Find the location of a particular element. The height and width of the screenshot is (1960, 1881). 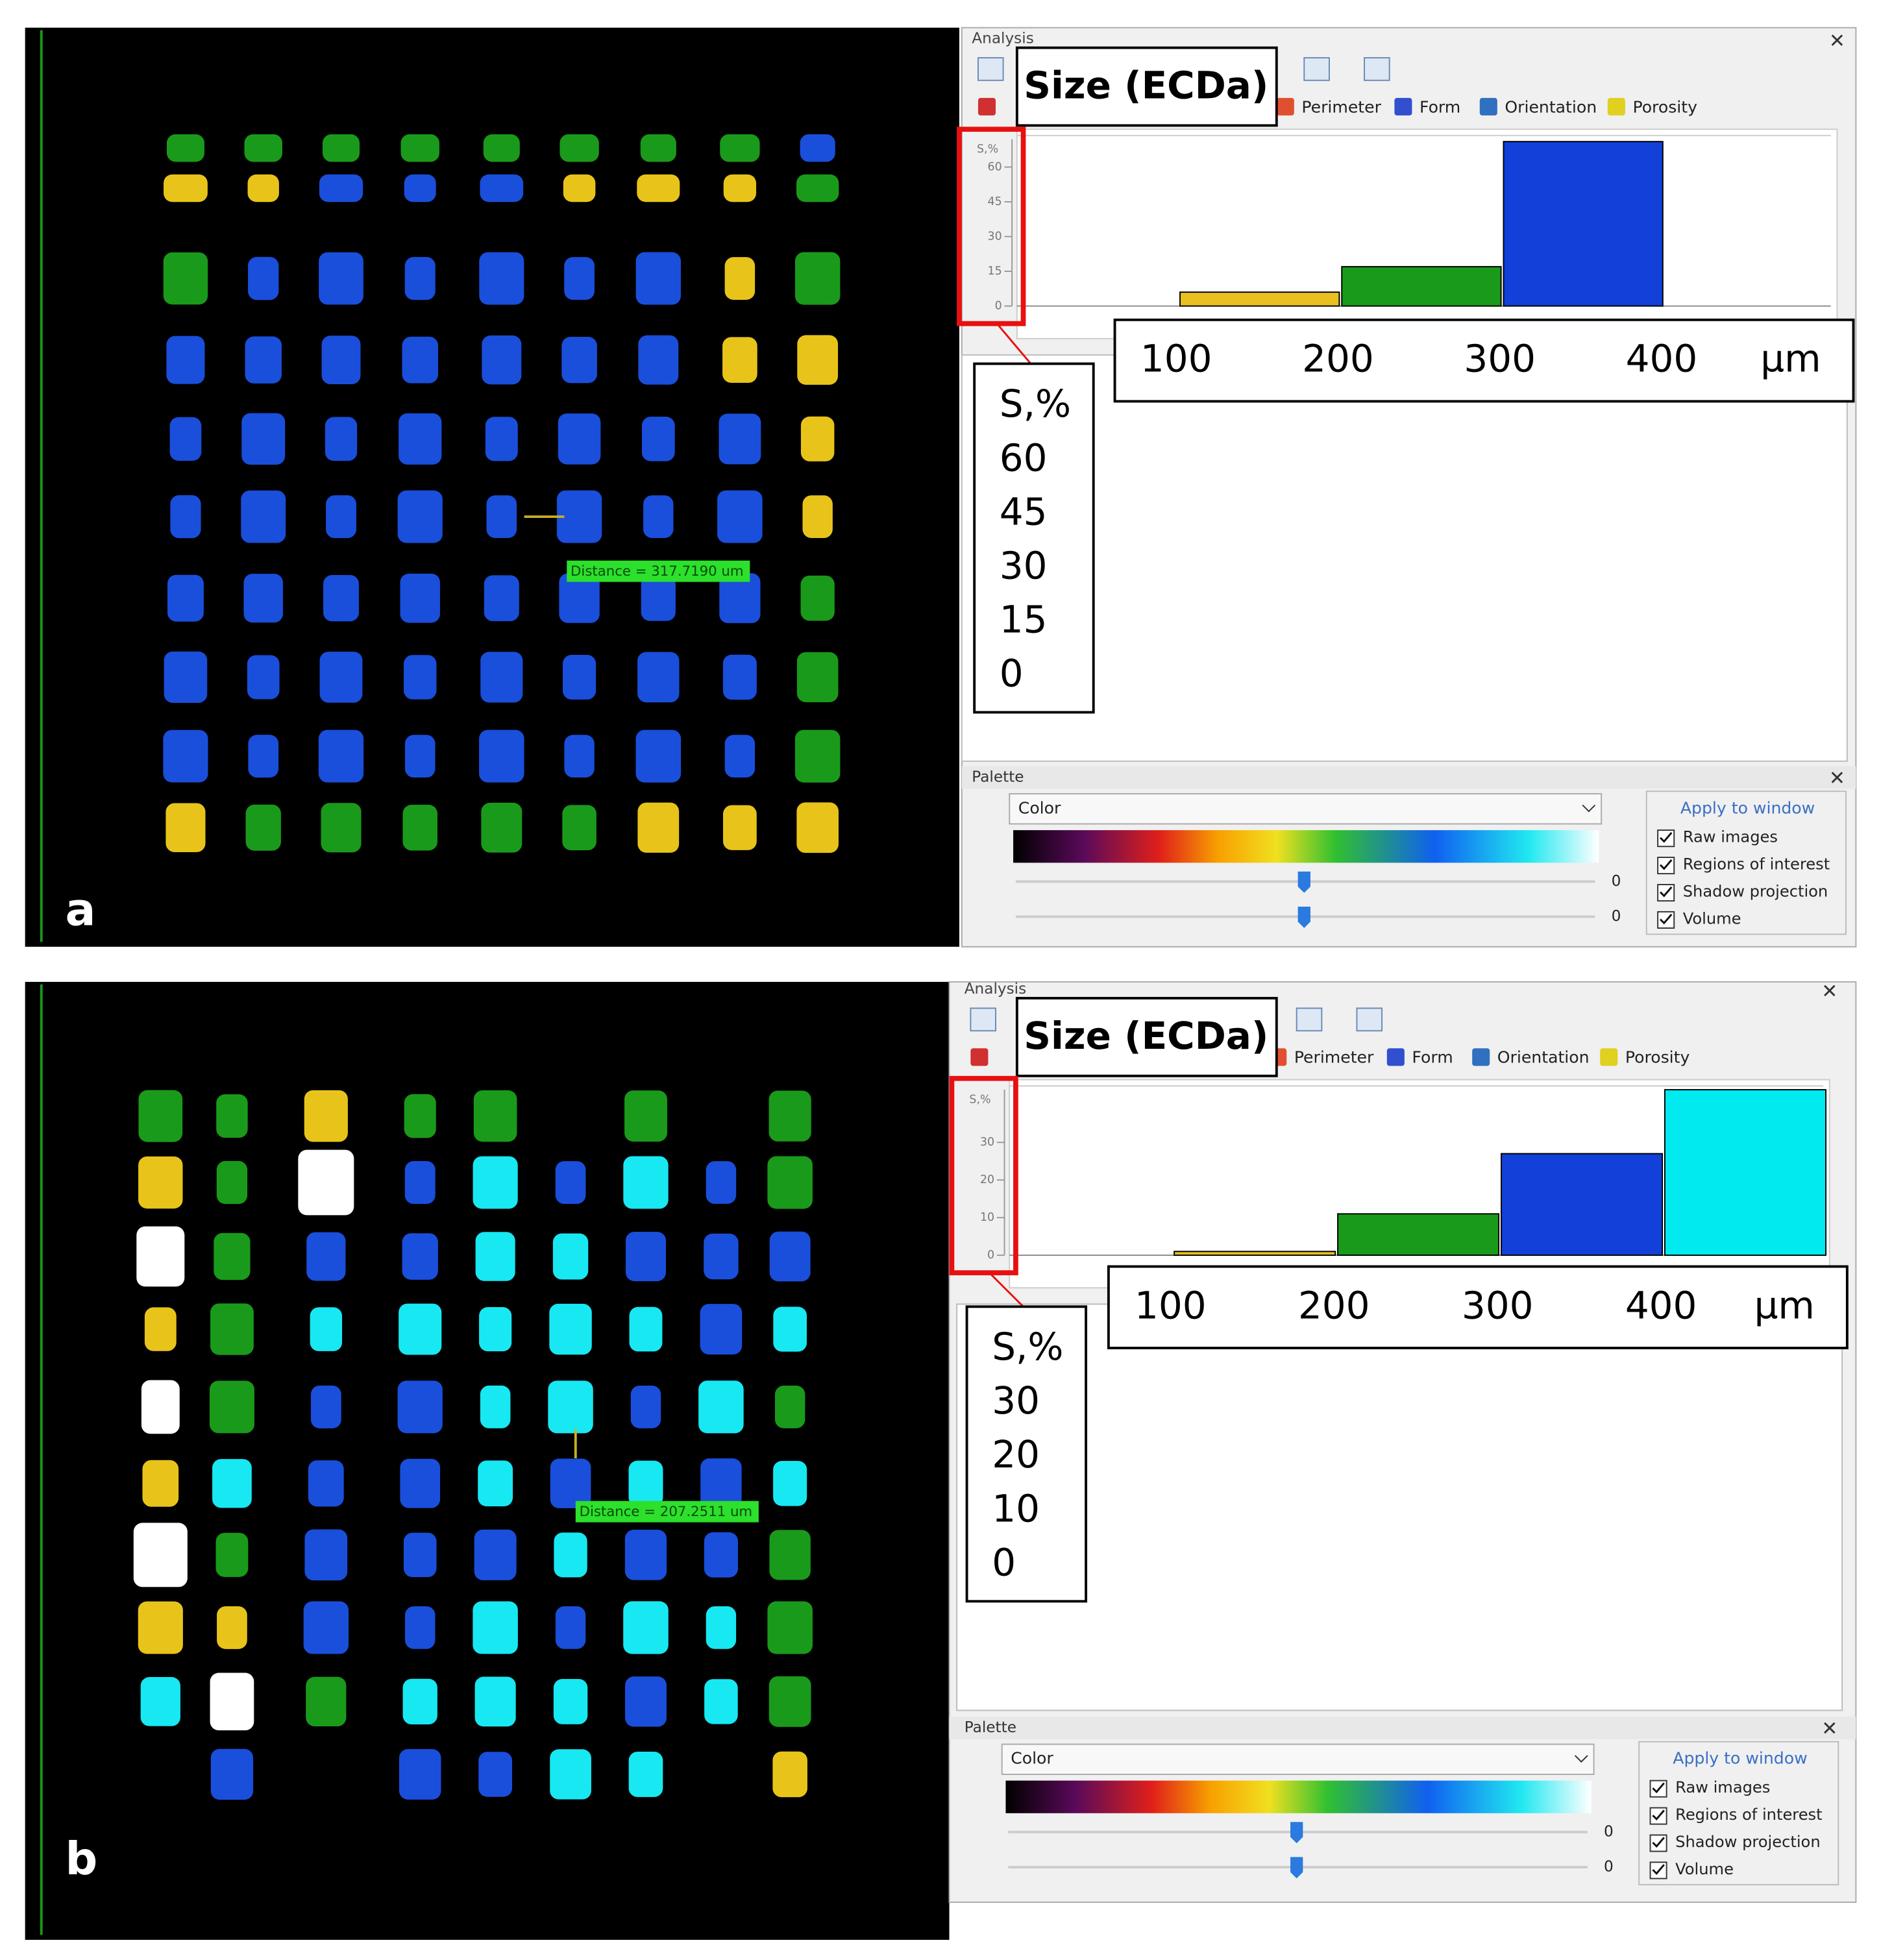

y-callout-tick: 30 is located at coordinates (1016, 1400).